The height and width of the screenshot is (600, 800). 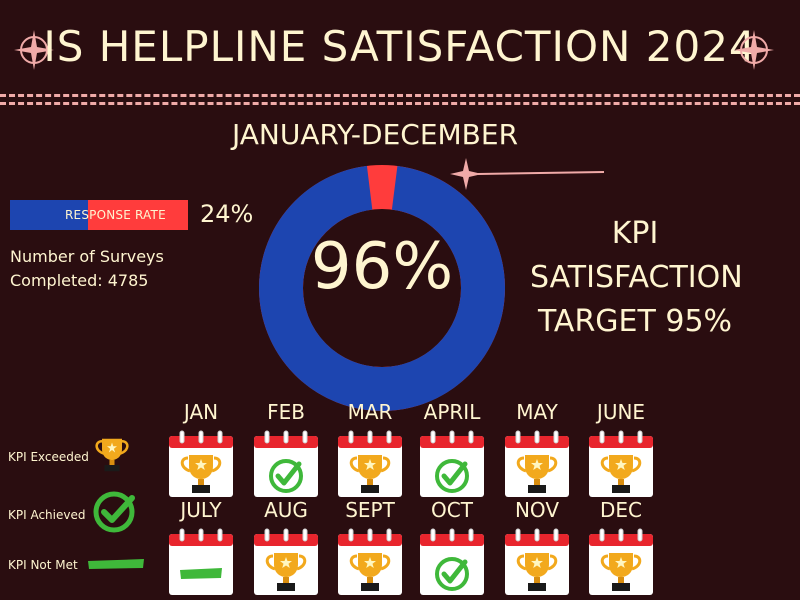 What do you see at coordinates (620, 510) in the screenshot?
I see `month-label: DEC` at bounding box center [620, 510].